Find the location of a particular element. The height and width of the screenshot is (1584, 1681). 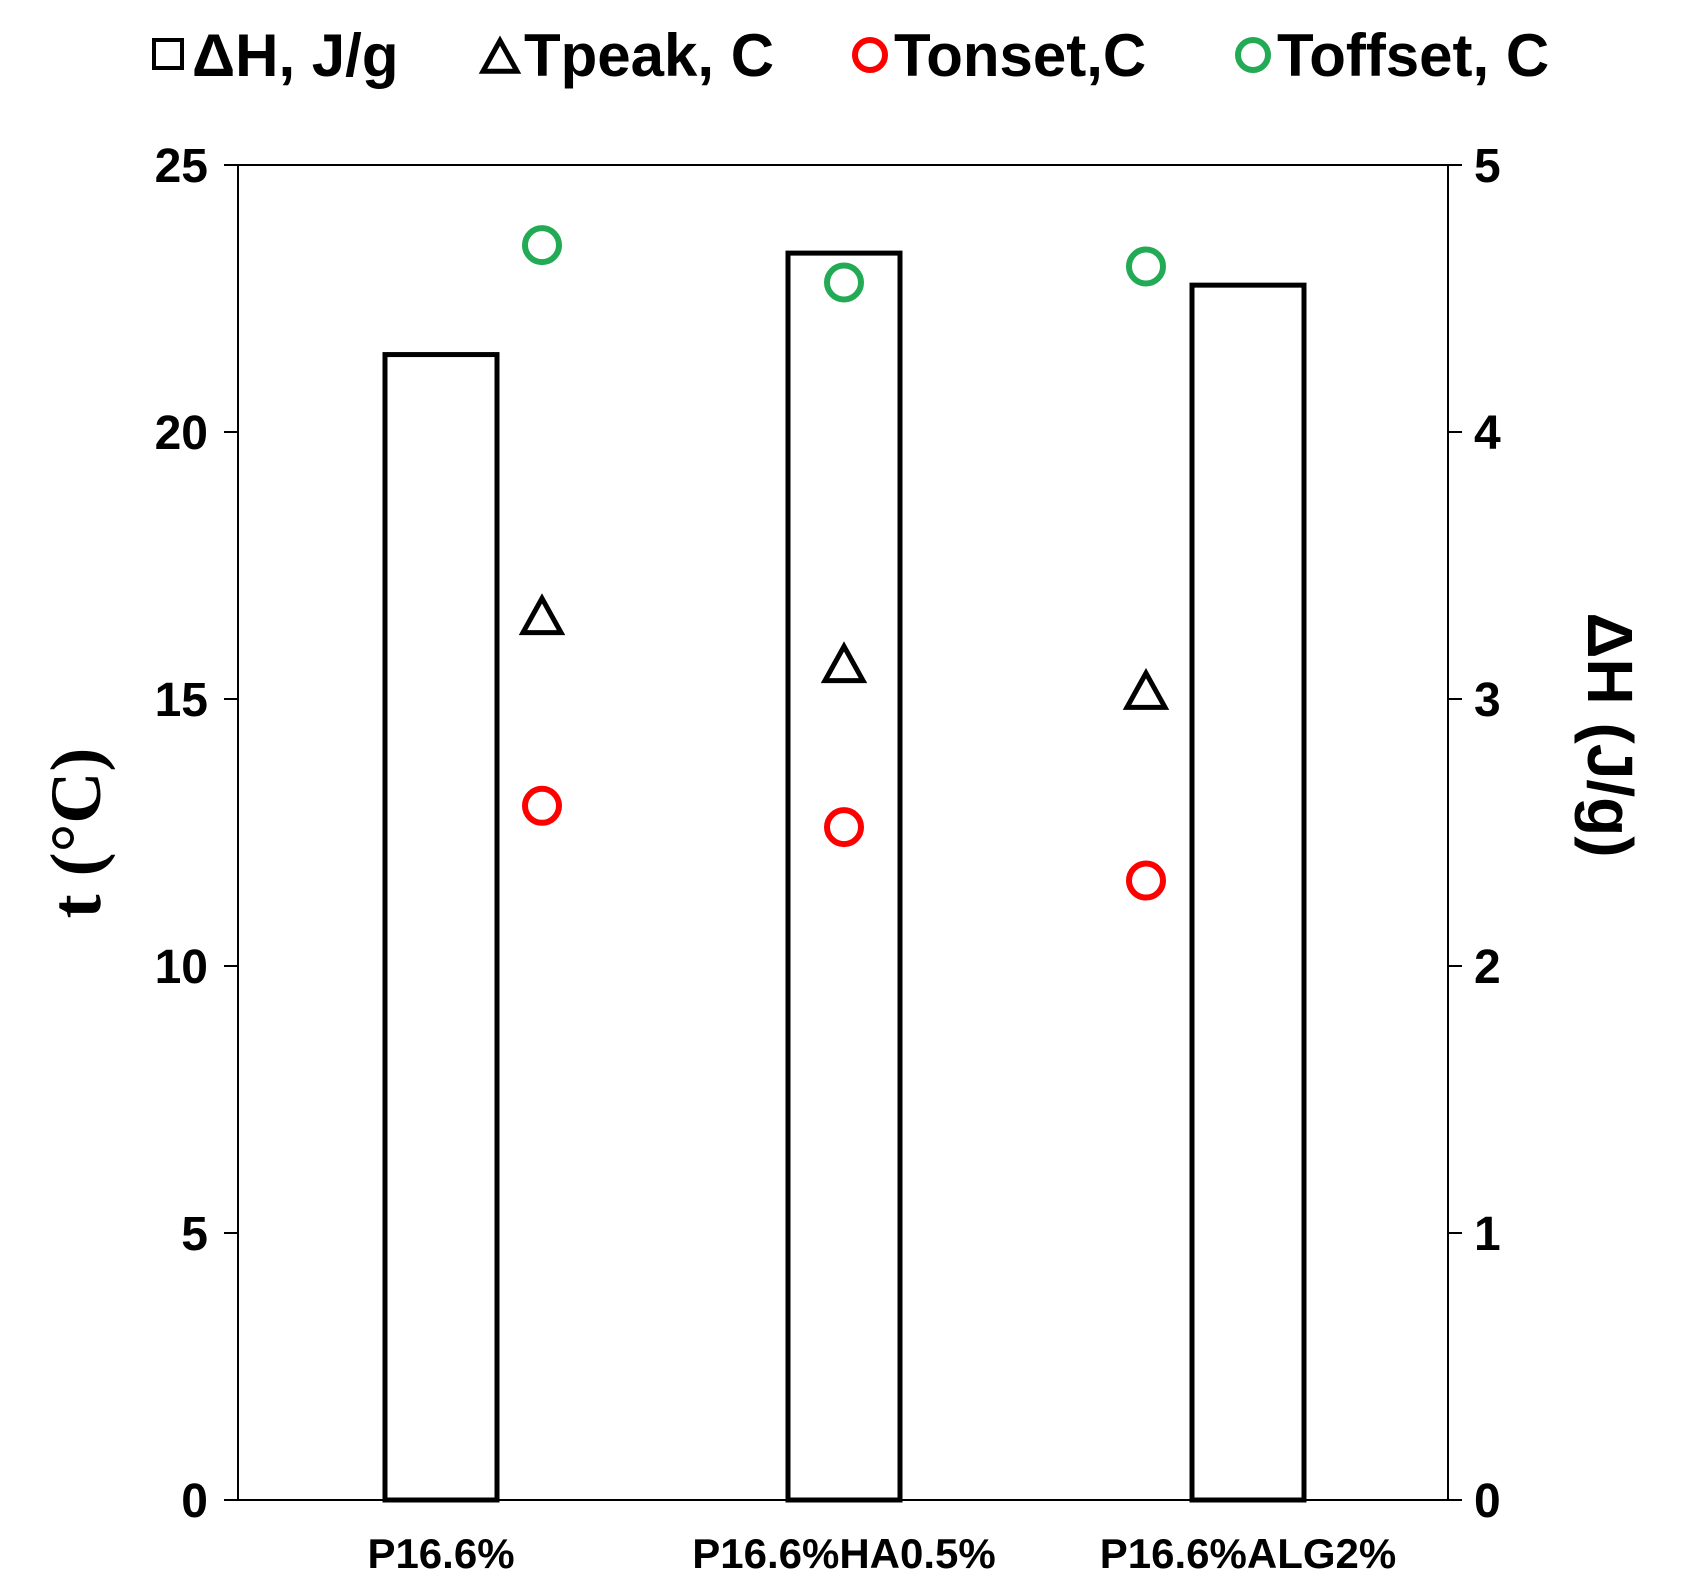

right-tick-label: 3 is located at coordinates (1487, 700).